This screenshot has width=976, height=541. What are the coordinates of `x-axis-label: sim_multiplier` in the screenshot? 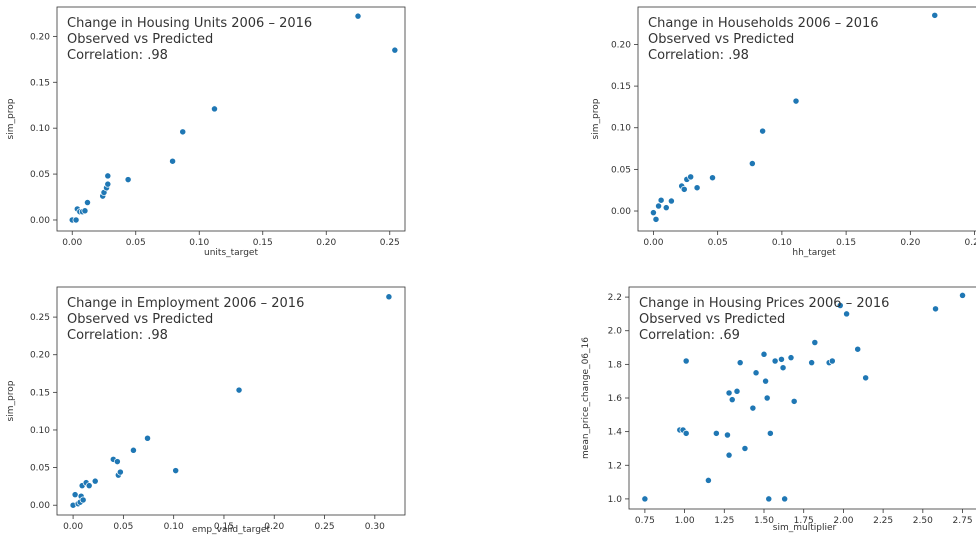 It's located at (805, 528).